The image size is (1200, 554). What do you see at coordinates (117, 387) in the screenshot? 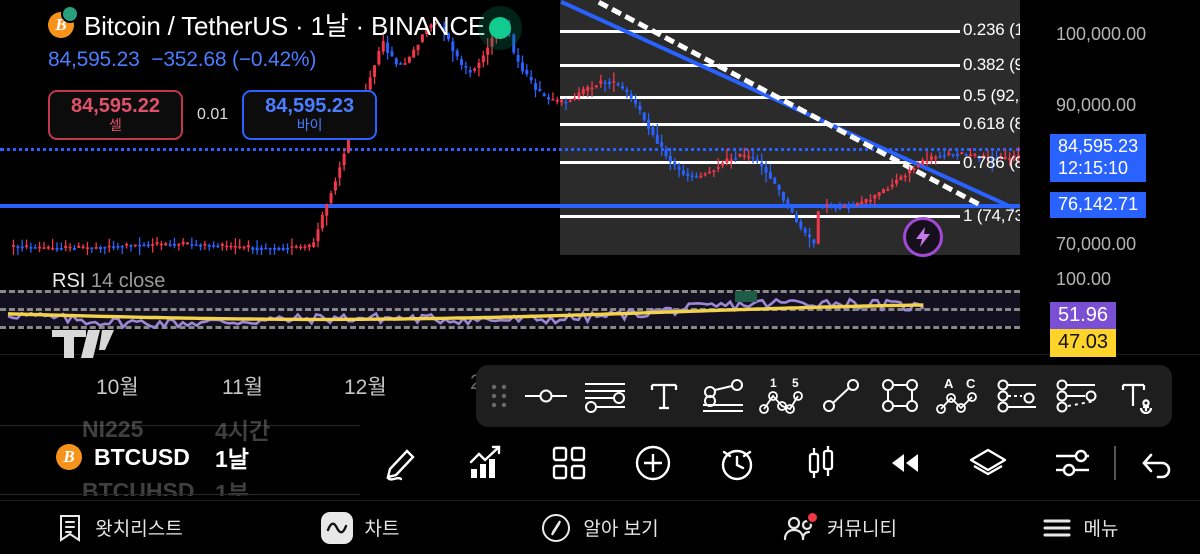
I see `x-label-oct: 10월` at bounding box center [117, 387].